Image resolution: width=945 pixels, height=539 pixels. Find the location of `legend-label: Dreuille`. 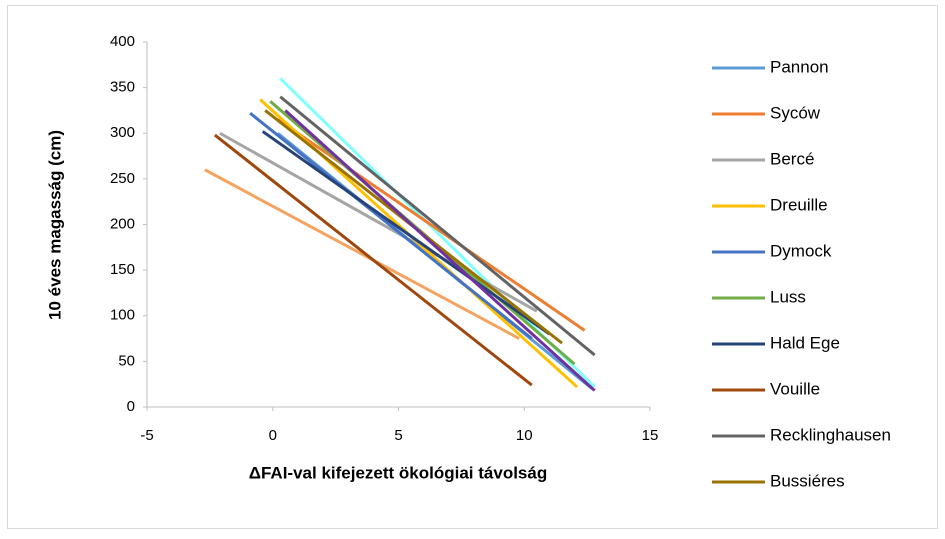

legend-label: Dreuille is located at coordinates (799, 204).